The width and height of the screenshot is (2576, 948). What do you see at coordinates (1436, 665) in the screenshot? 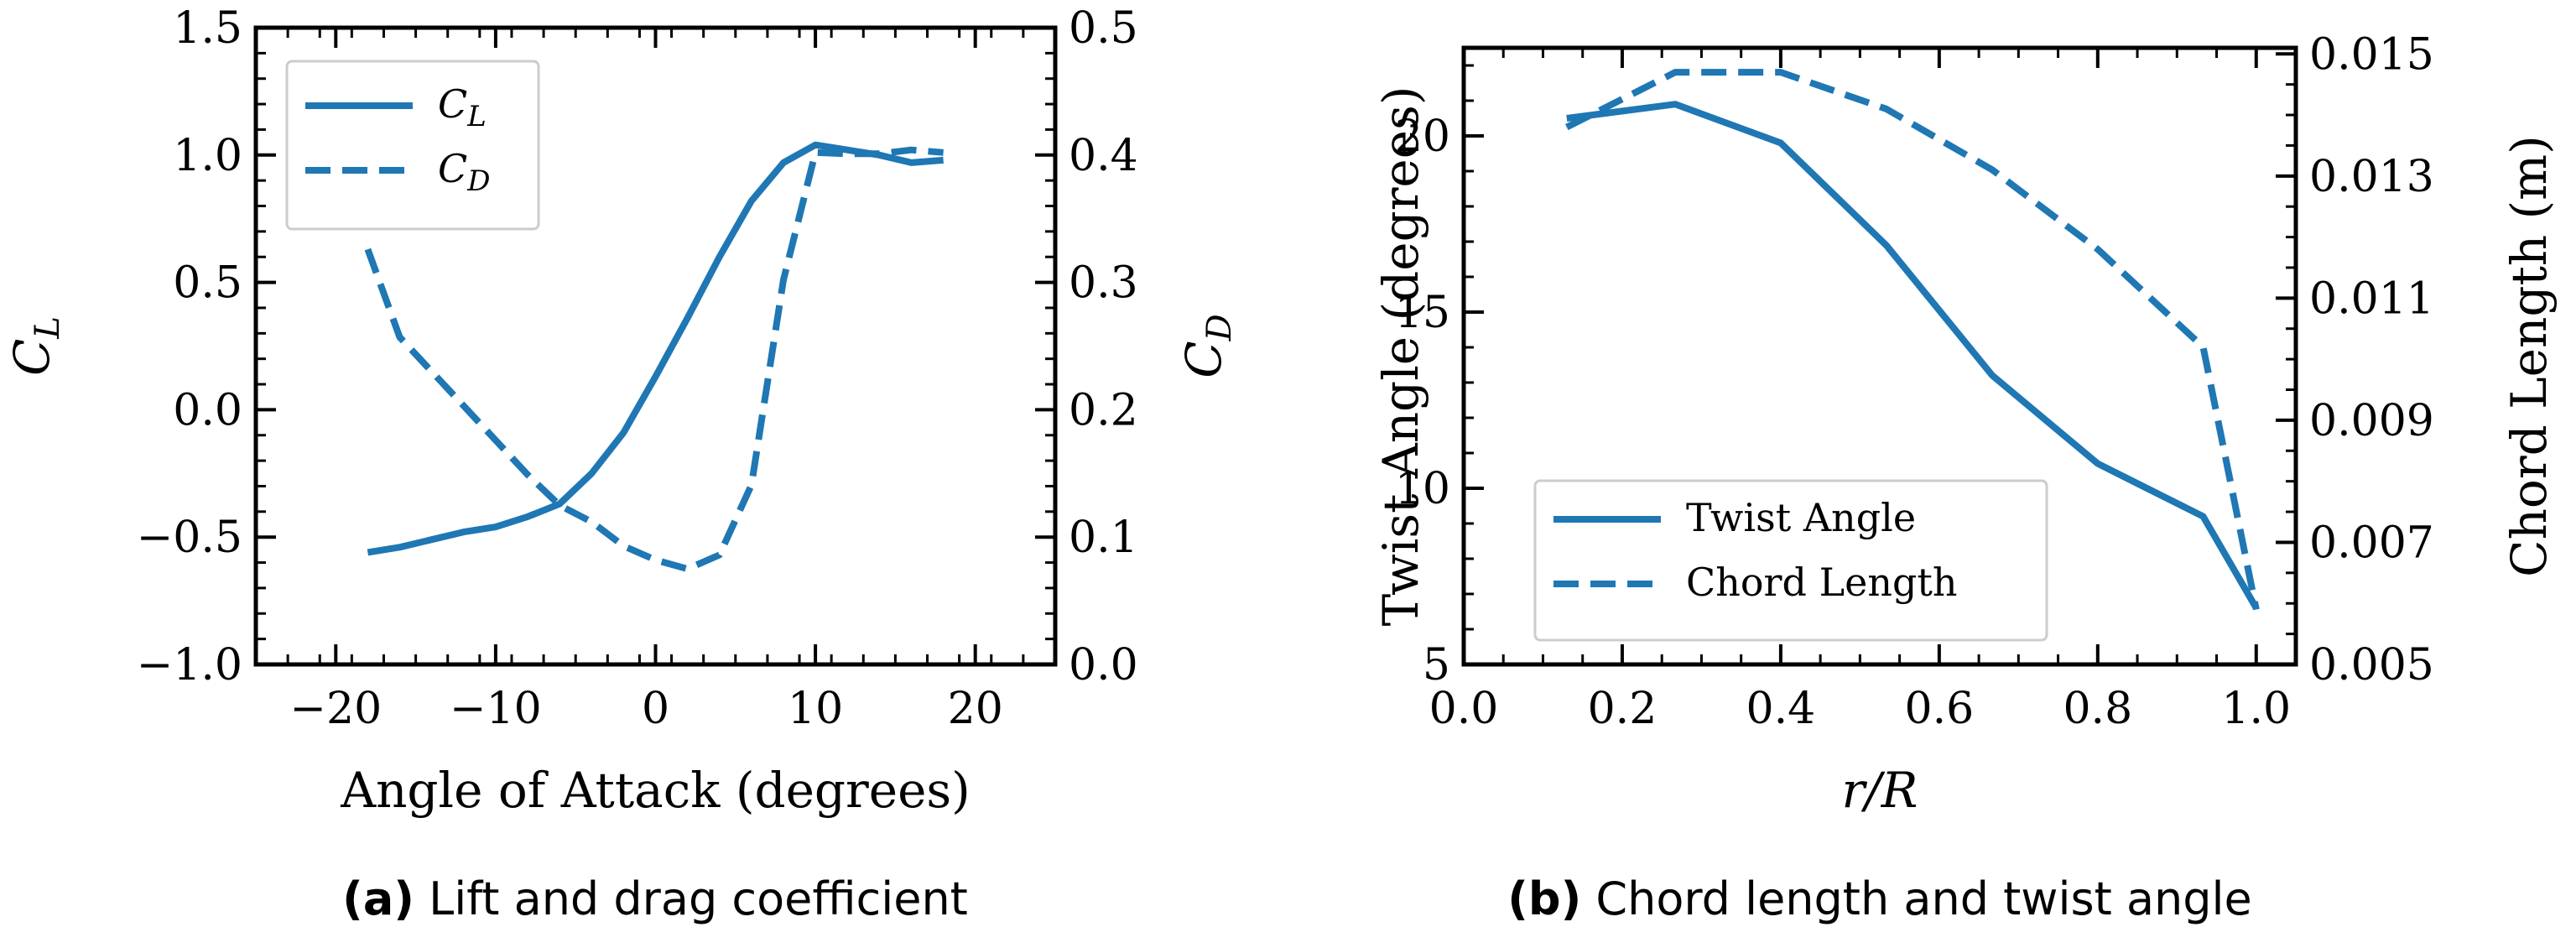
I see `y-left-tick-label: 5` at bounding box center [1436, 665].